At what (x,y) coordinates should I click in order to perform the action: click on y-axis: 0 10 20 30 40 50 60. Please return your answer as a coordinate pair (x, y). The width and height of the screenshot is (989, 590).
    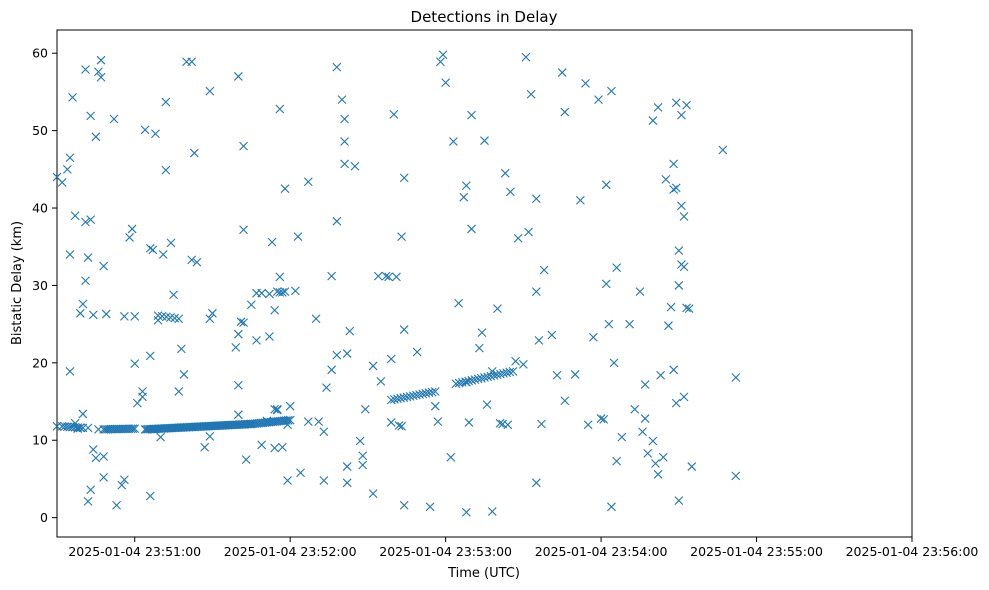
    Looking at the image, I should click on (44, 285).